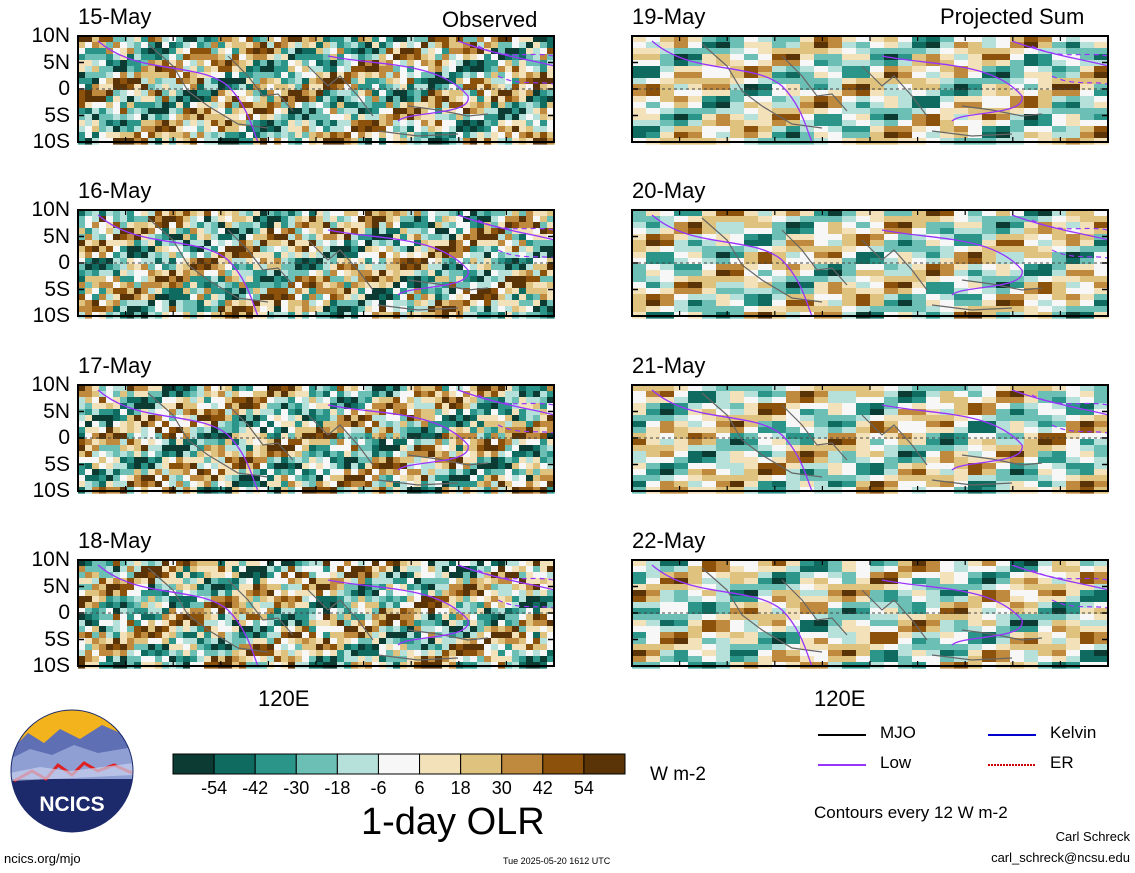 The width and height of the screenshot is (1135, 873). I want to click on colorbar-tick-label: 54, so click(583, 788).